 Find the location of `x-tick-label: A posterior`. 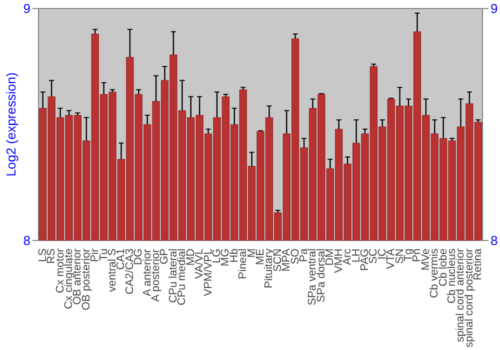

x-tick-label: A posterior is located at coordinates (156, 275).